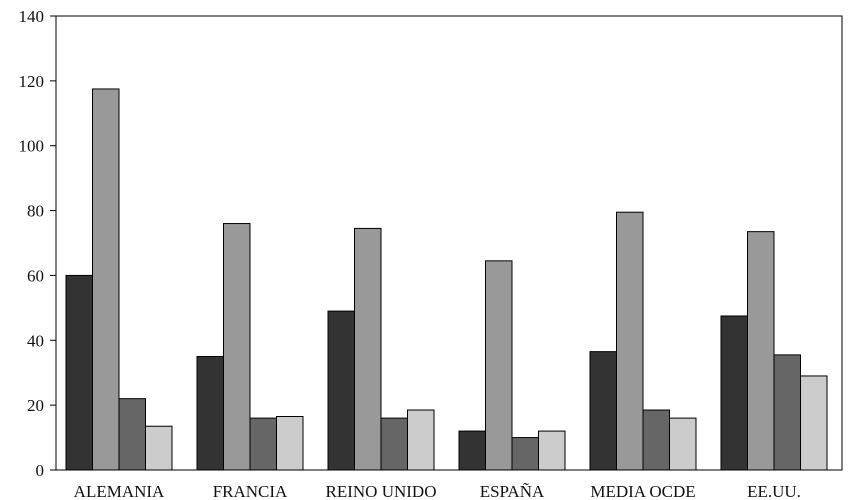 This screenshot has height=500, width=848. Describe the element at coordinates (774, 491) in the screenshot. I see `x-tick-label: EE.UU.` at that location.